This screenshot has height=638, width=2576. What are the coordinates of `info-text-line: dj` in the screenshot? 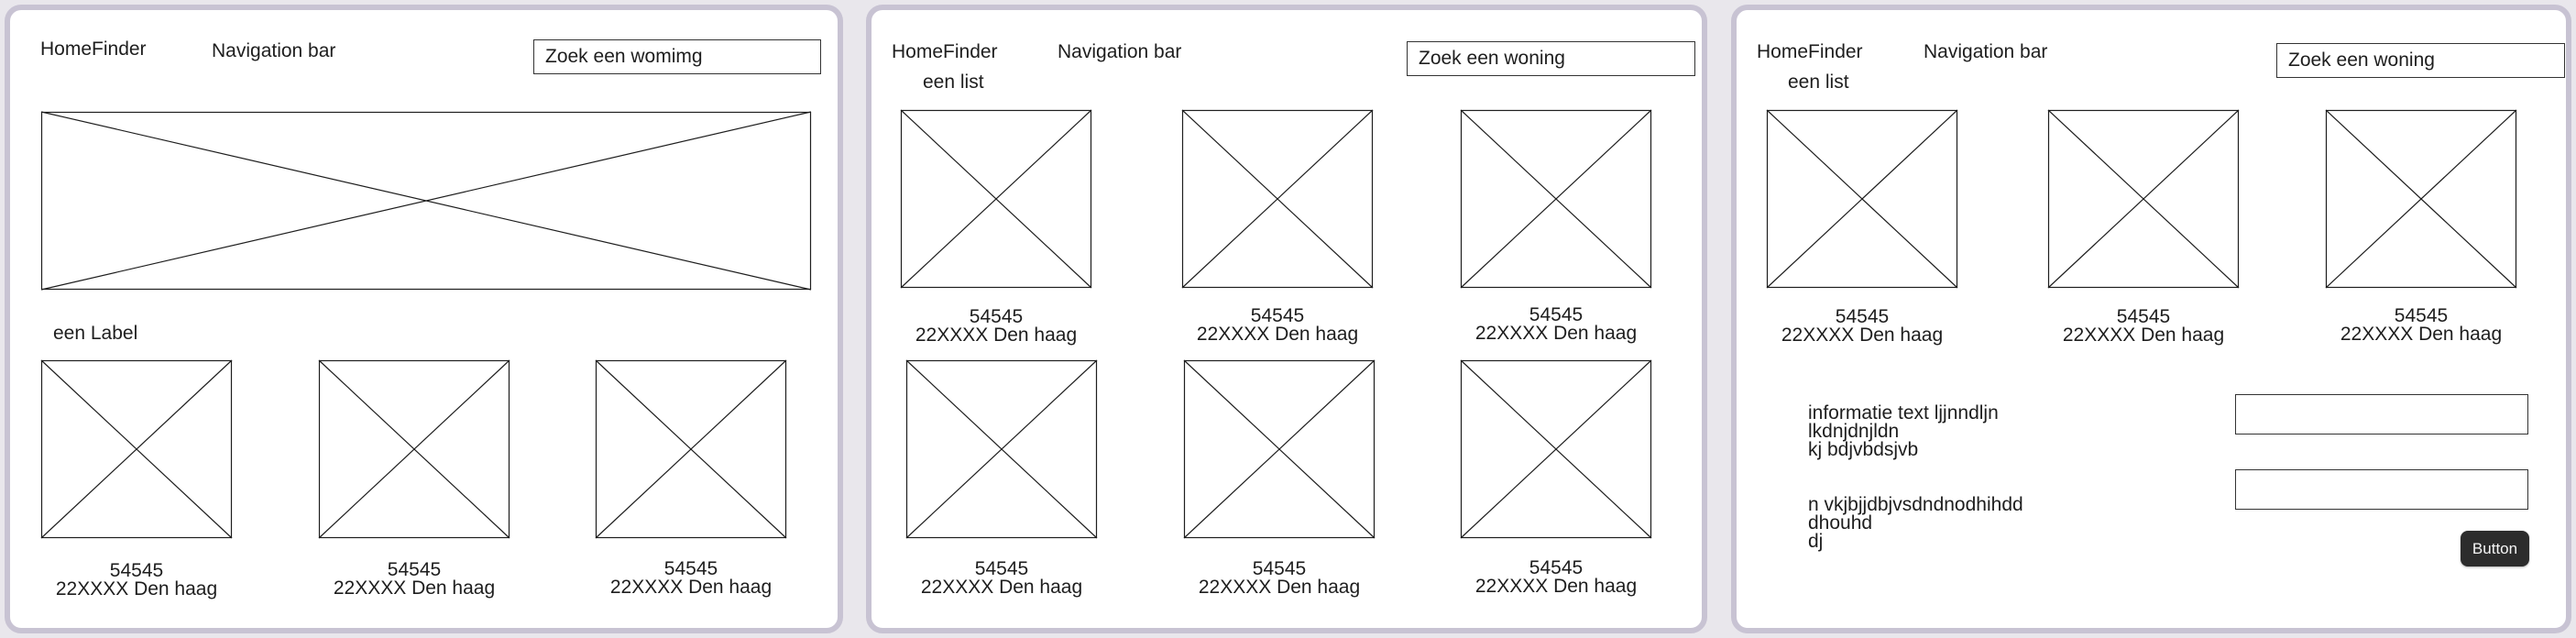 It's located at (1816, 541).